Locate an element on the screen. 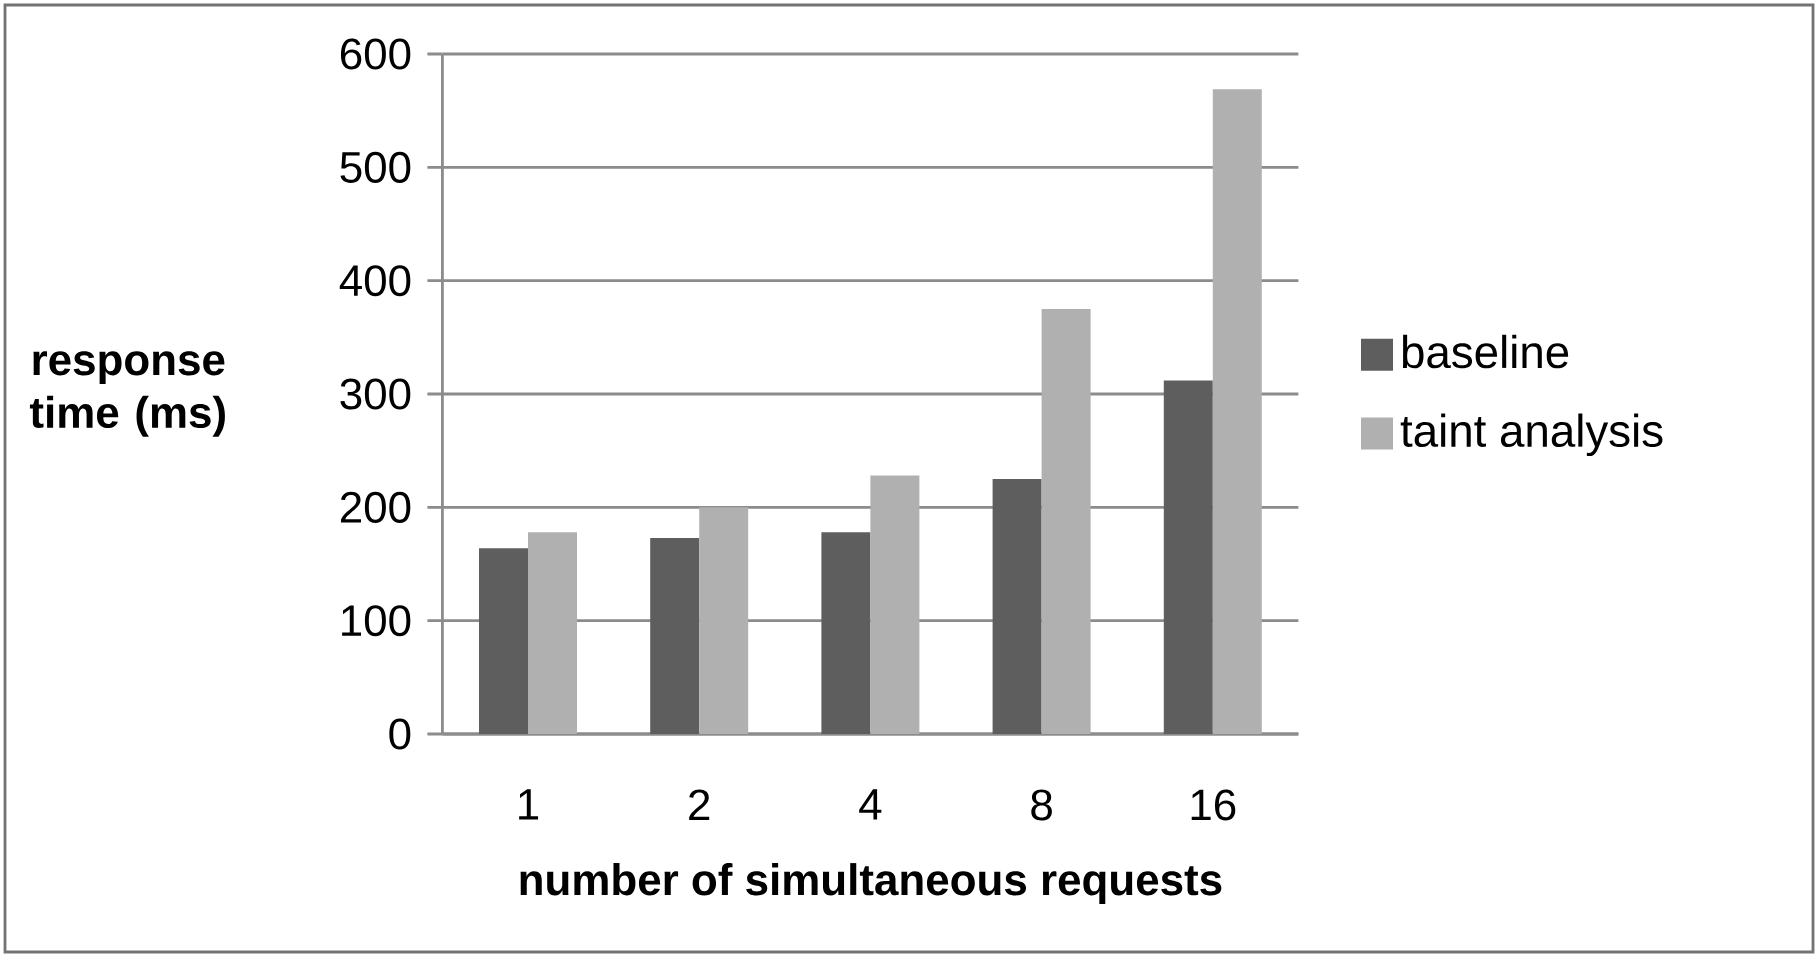 The width and height of the screenshot is (1818, 957). legend-label: baseline is located at coordinates (1485, 351).